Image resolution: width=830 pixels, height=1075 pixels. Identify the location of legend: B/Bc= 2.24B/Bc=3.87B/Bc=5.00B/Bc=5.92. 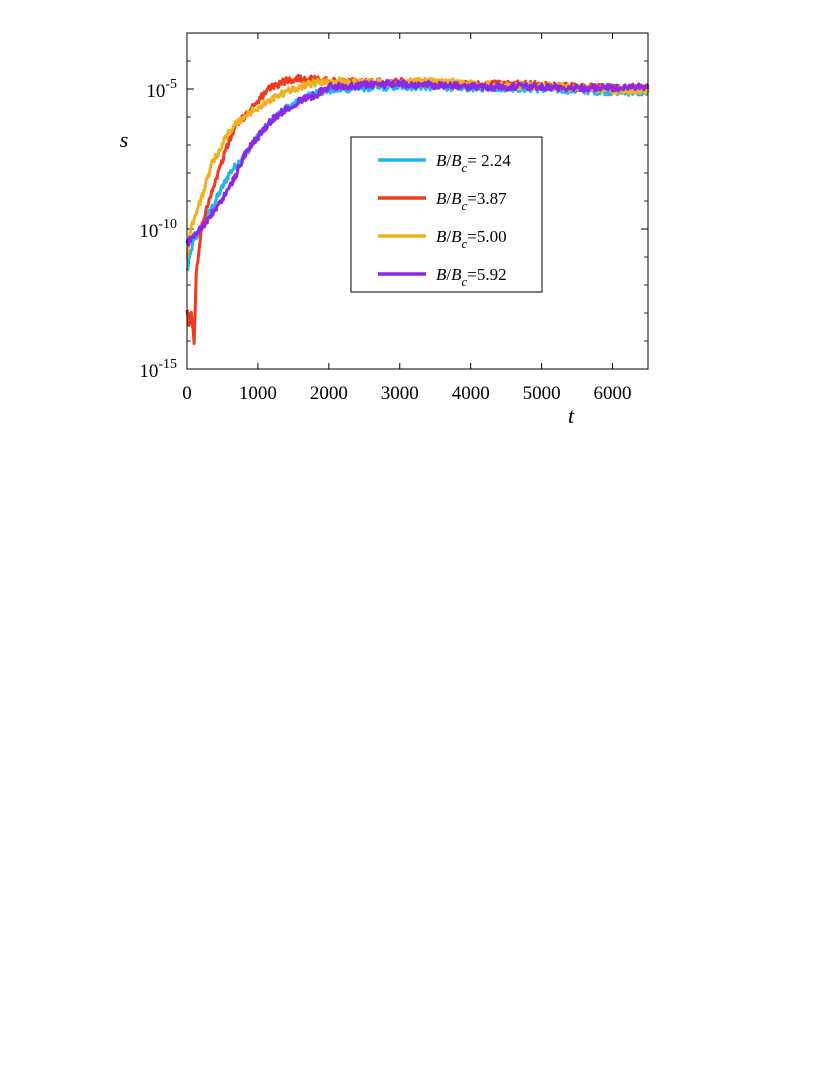
(446, 214).